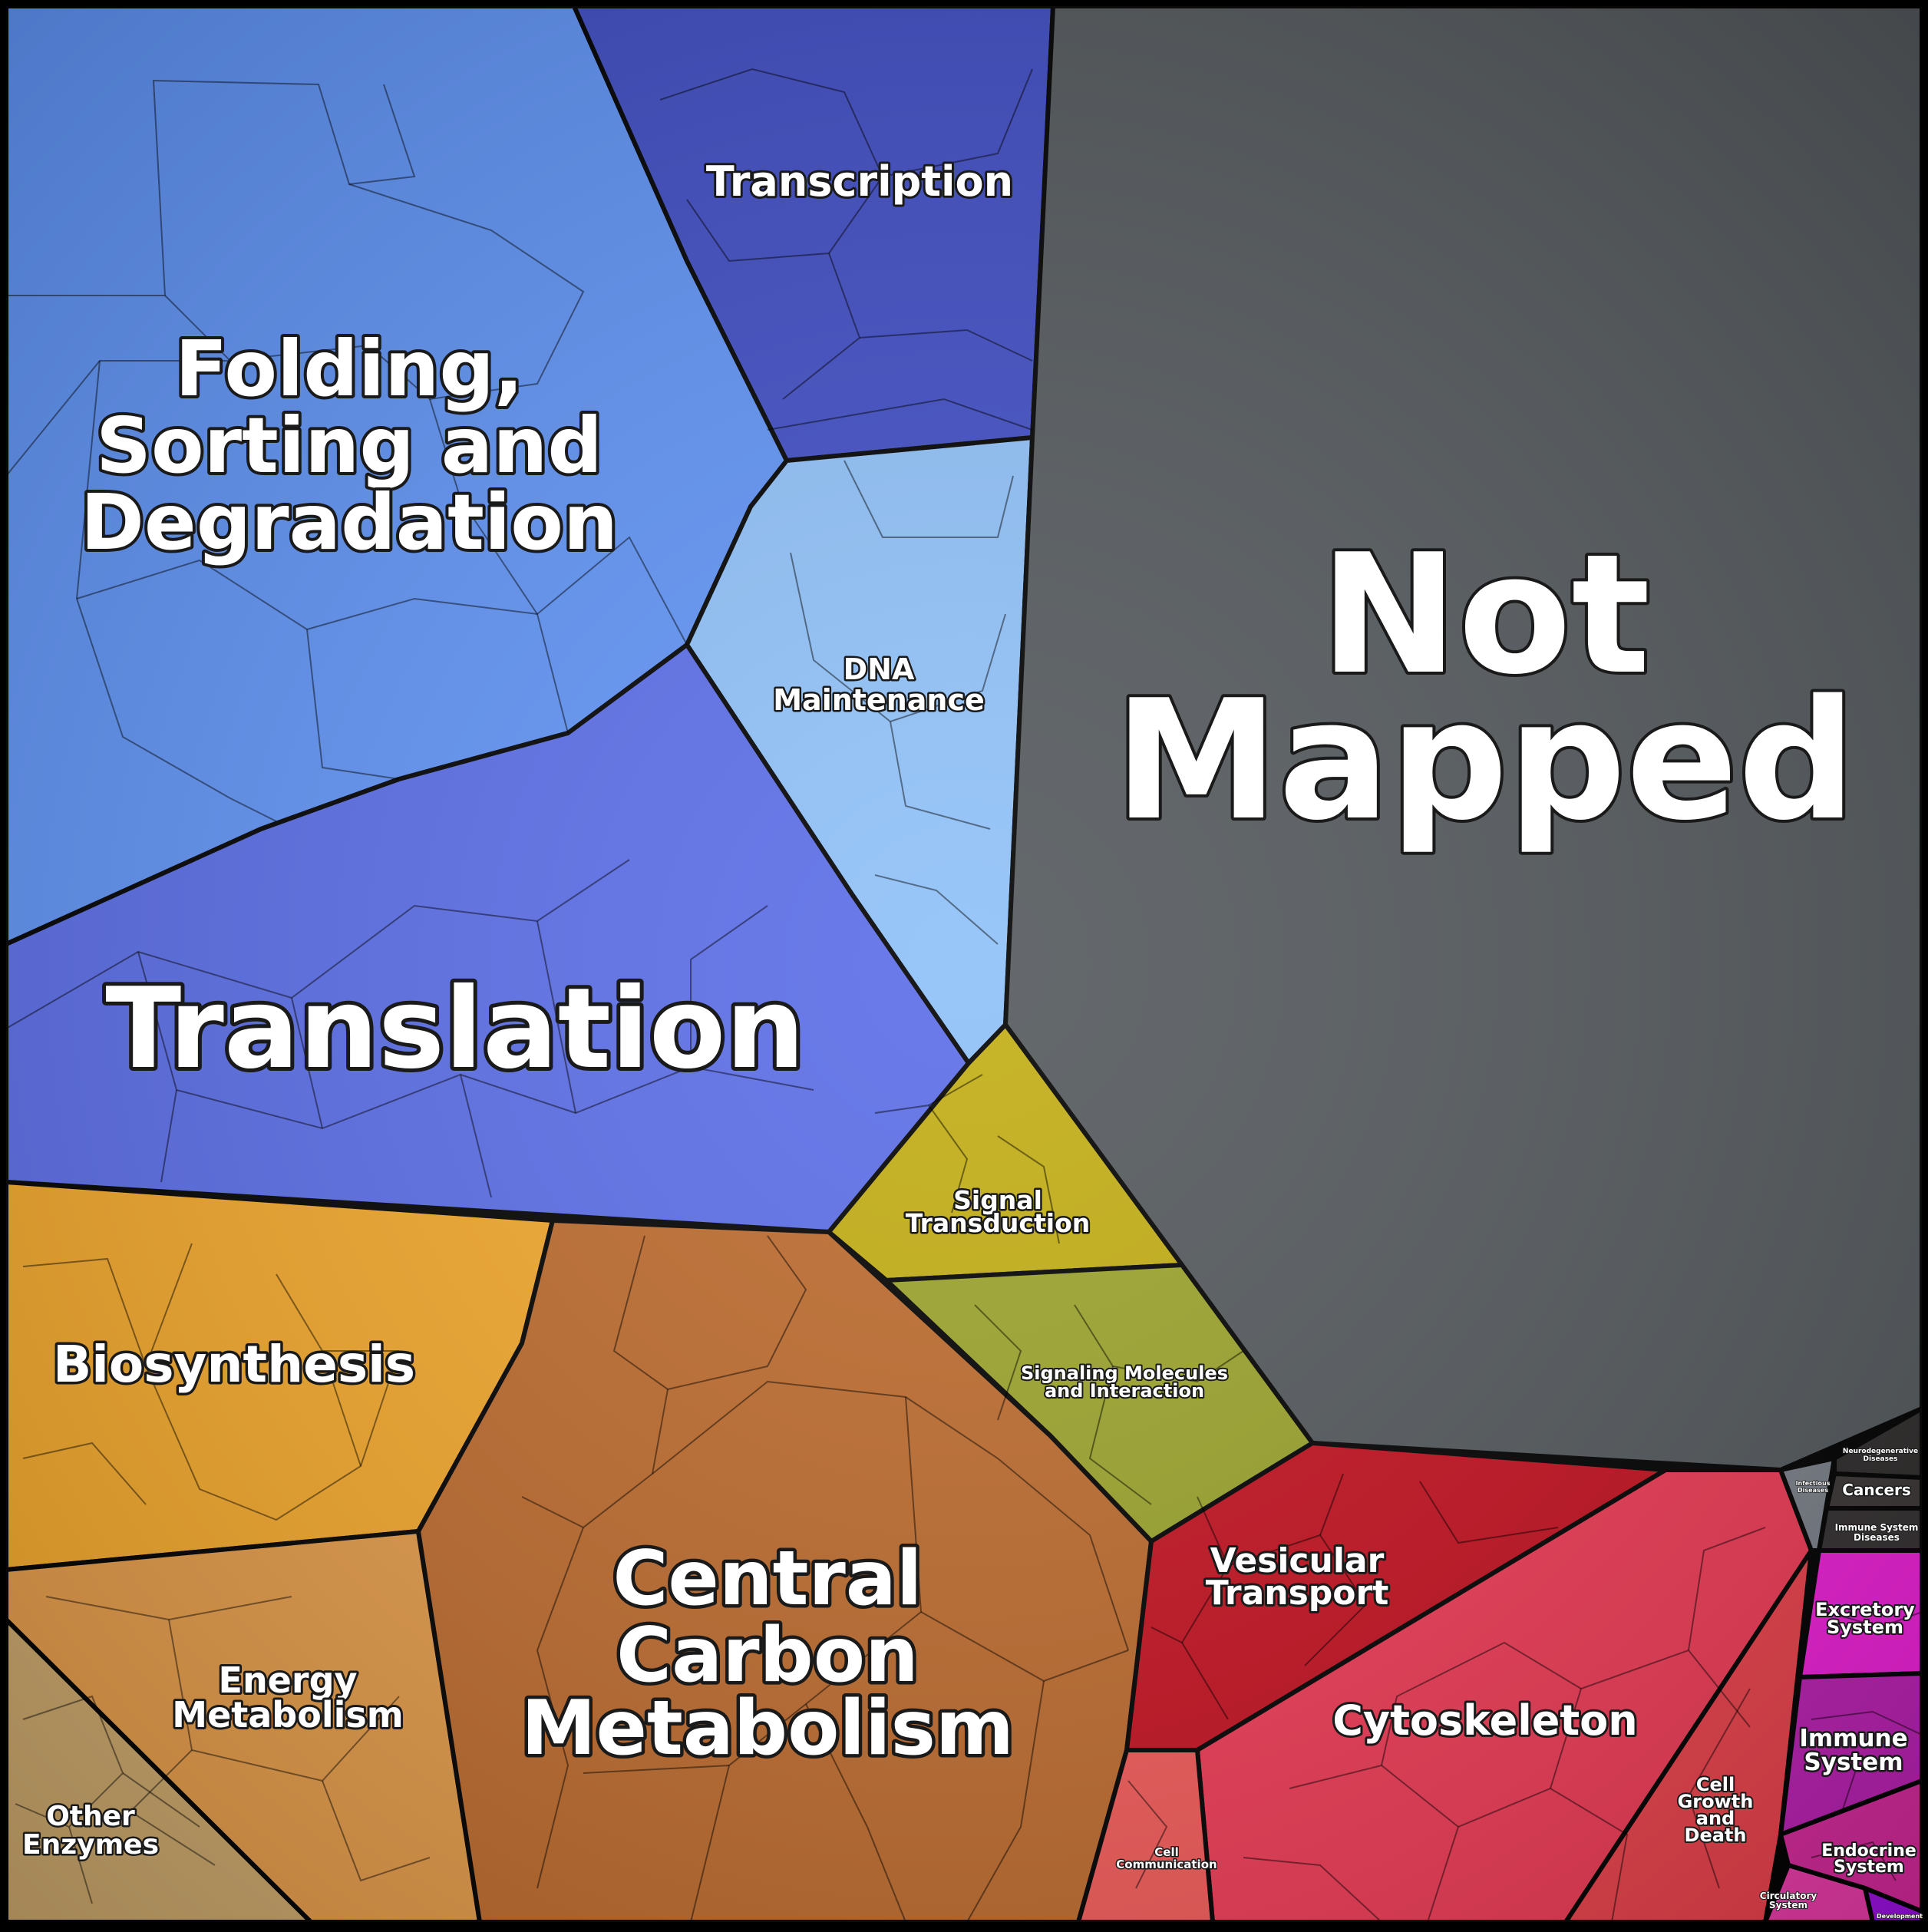  Describe the element at coordinates (1716, 1835) in the screenshot. I see `svg-text: Death` at that location.